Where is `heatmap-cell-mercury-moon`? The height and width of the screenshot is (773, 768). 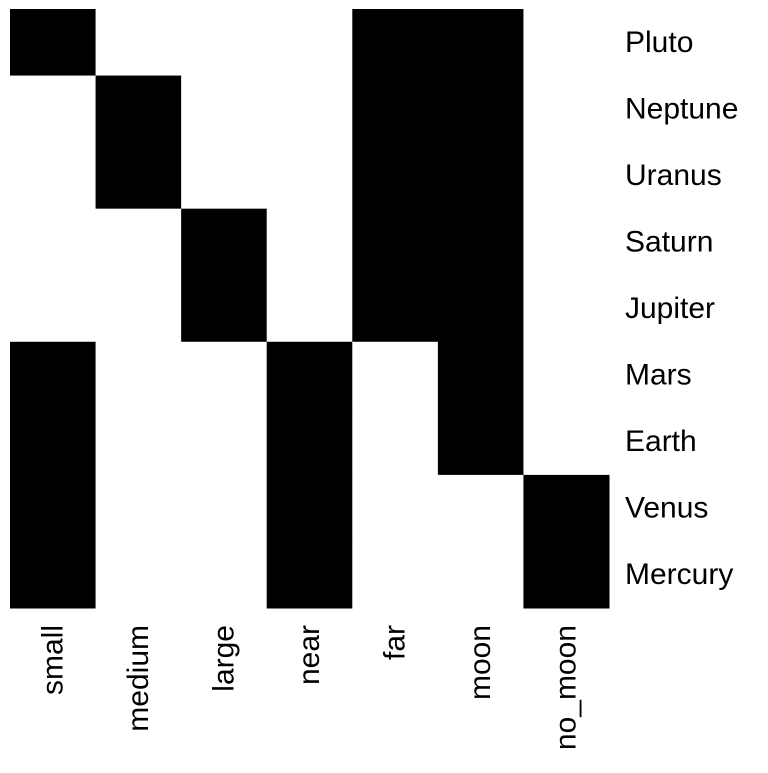 heatmap-cell-mercury-moon is located at coordinates (480, 575).